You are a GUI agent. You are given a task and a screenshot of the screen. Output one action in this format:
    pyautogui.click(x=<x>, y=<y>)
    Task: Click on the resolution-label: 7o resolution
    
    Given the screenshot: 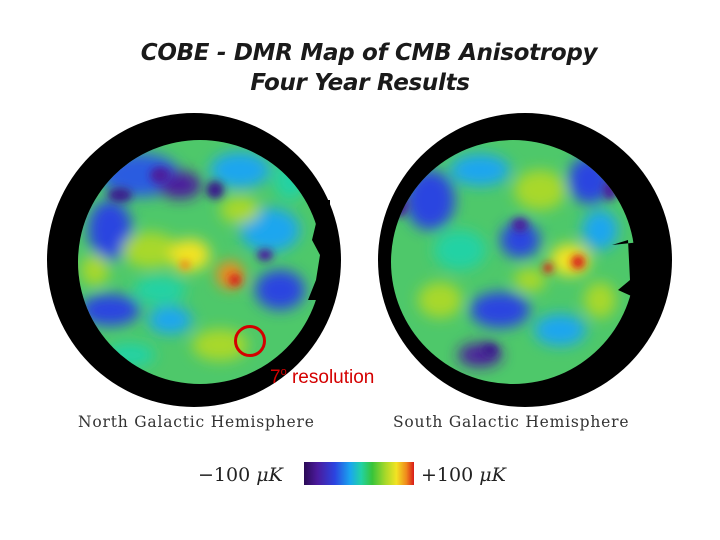 What is the action you would take?
    pyautogui.click(x=322, y=377)
    